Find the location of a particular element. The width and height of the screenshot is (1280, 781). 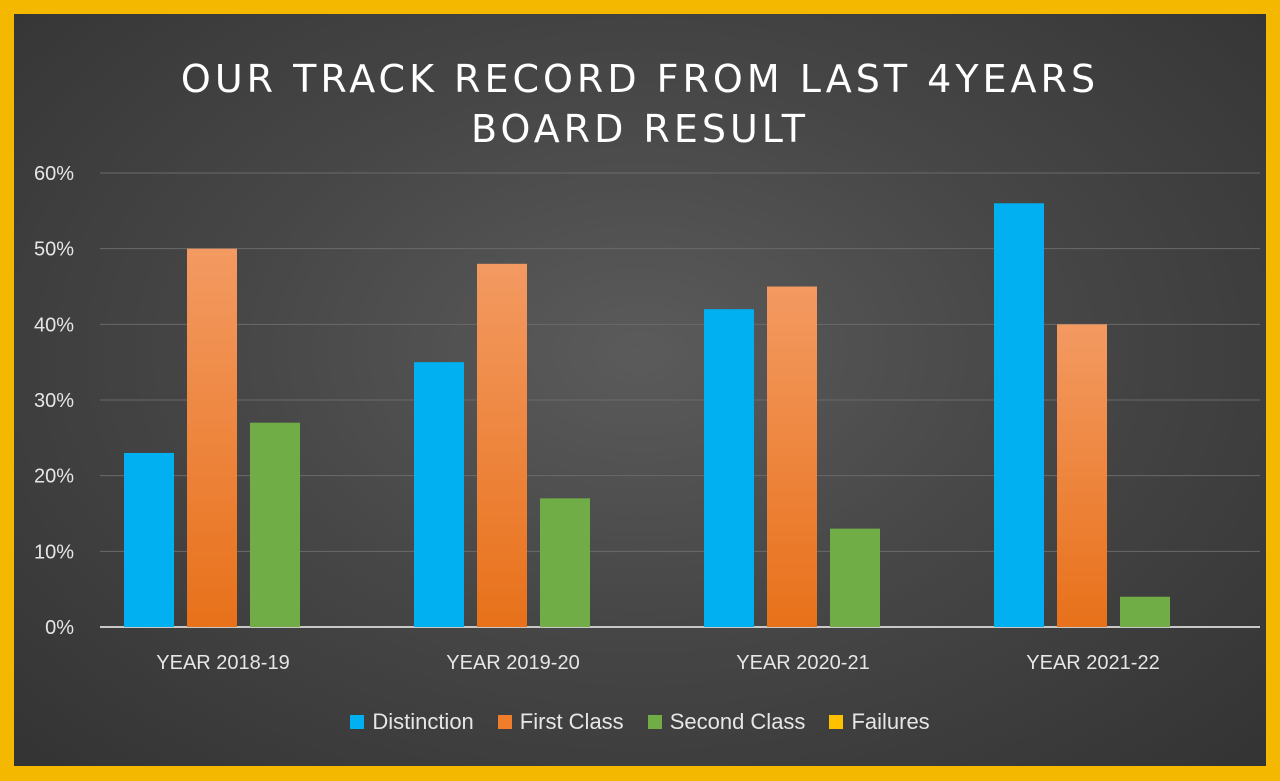

x-category-label: YEAR 2018-19 is located at coordinates (222, 663).